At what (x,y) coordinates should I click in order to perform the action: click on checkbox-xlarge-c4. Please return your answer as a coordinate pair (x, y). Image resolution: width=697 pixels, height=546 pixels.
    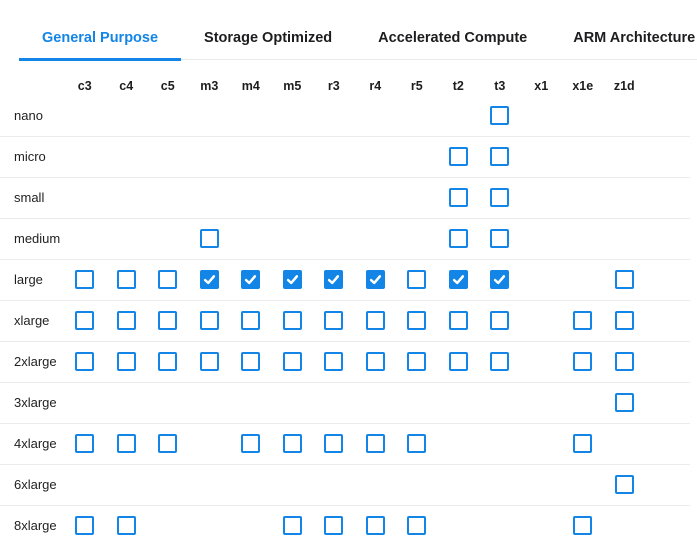
    Looking at the image, I should click on (126, 320).